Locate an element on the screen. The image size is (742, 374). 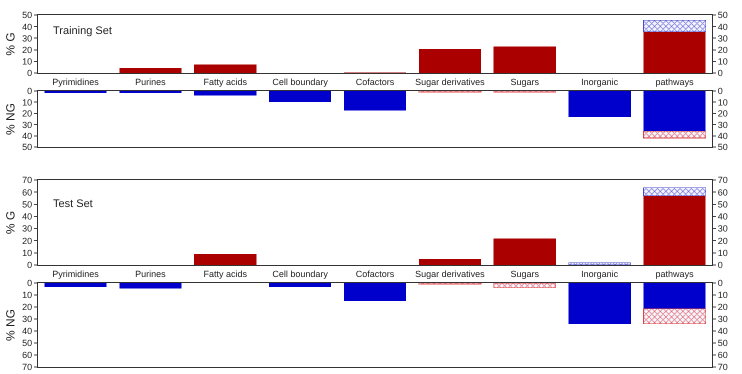
annotation: Training Set is located at coordinates (82, 31).